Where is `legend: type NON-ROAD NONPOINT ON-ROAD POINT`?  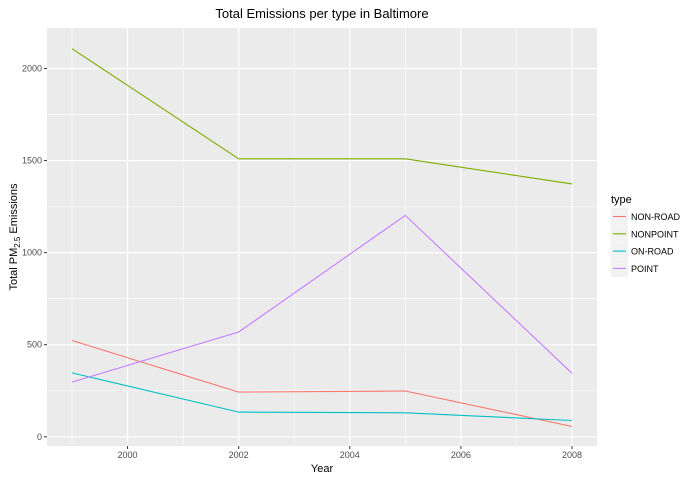 legend: type NON-ROAD NONPOINT ON-ROAD POINT is located at coordinates (645, 235).